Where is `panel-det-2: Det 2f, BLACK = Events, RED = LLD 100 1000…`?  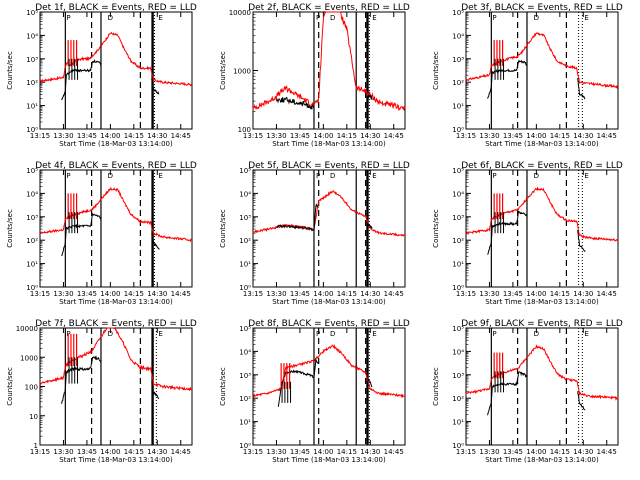
panel-det-2: Det 2f, BLACK = Events, RED = LLD 100 1000… is located at coordinates (314, 75).